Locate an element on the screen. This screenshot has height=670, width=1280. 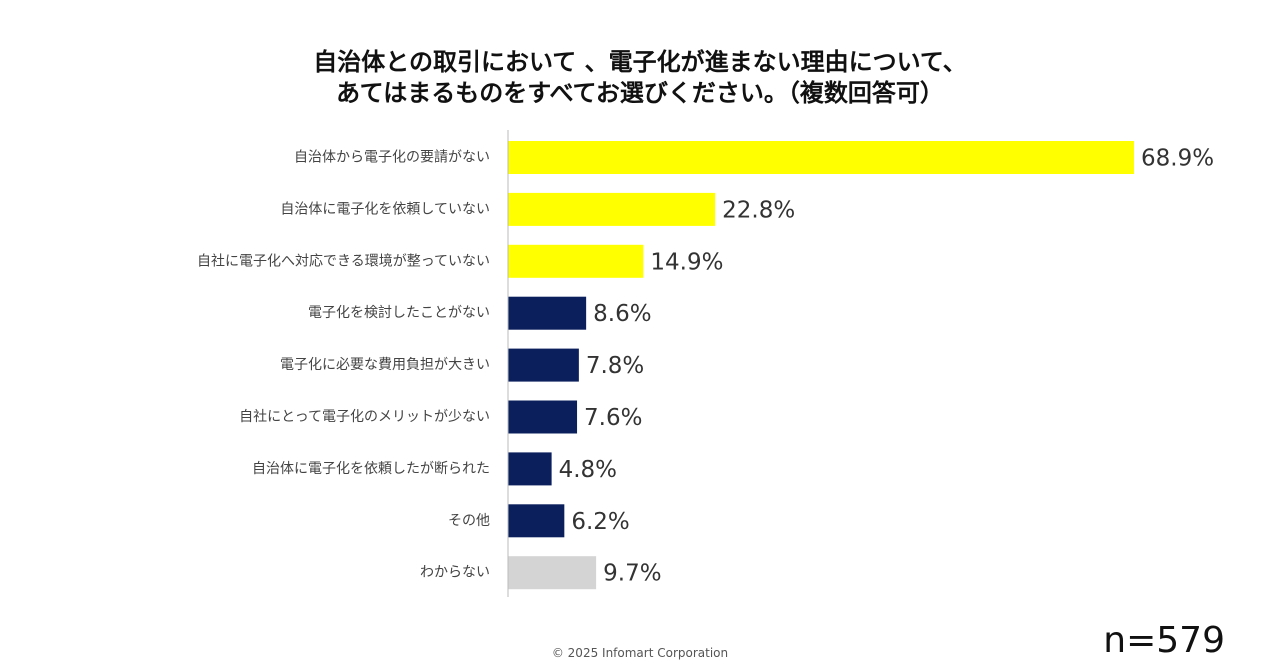
value-label: 6.2% is located at coordinates (600, 522).